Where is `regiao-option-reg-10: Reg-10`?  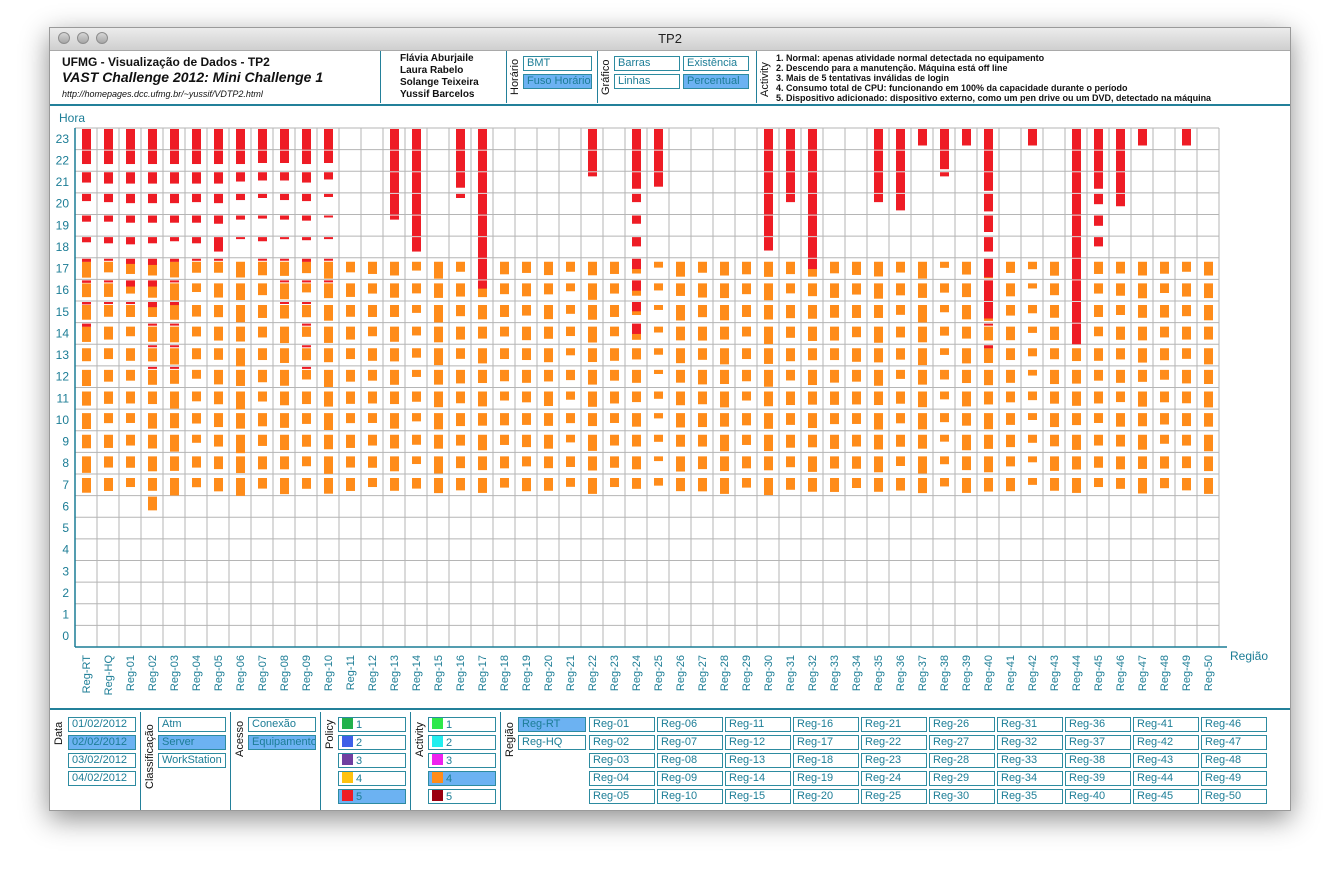 regiao-option-reg-10: Reg-10 is located at coordinates (690, 796).